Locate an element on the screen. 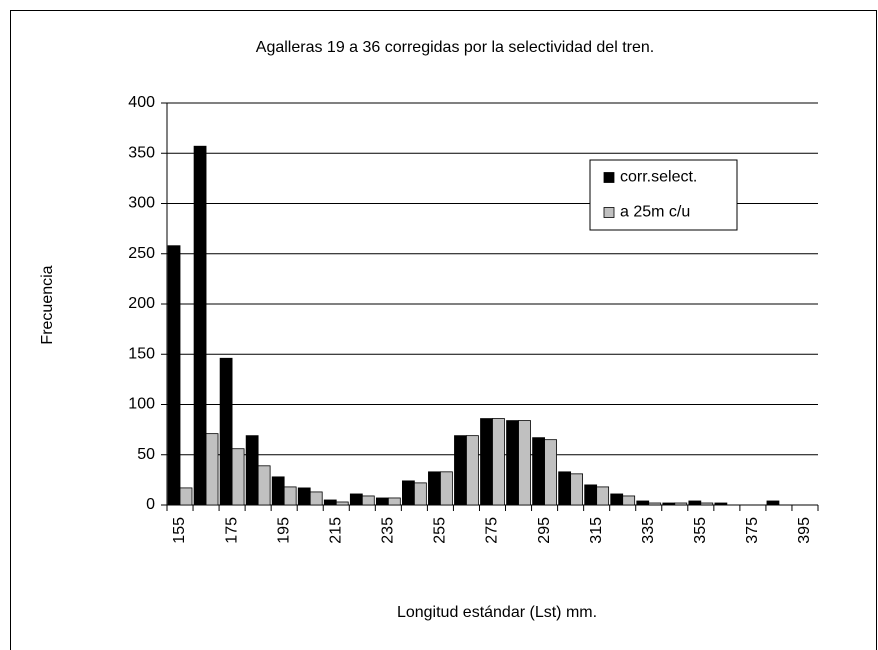  x-tick-label: 195 is located at coordinates (283, 530).